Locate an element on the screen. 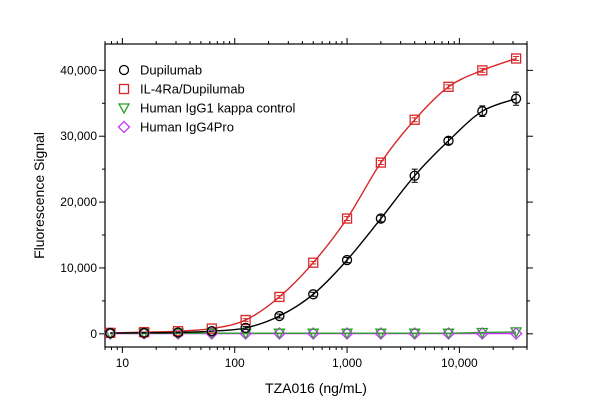 This screenshot has height=418, width=600. x-tick-label: 100 is located at coordinates (235, 363).